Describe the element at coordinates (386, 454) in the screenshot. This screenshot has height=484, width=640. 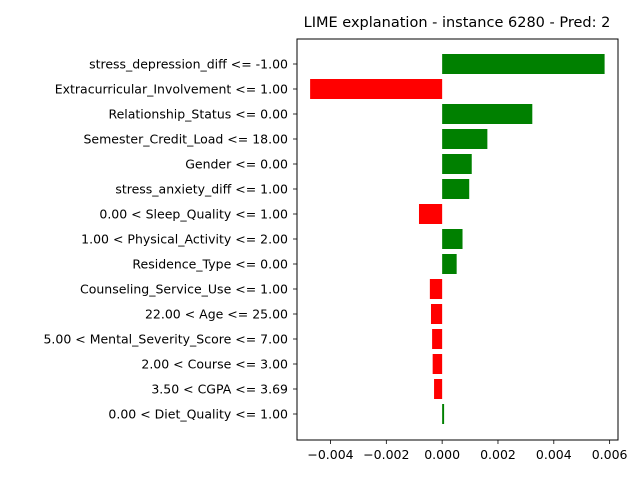
I see `x-tick-label: −0.002` at that location.